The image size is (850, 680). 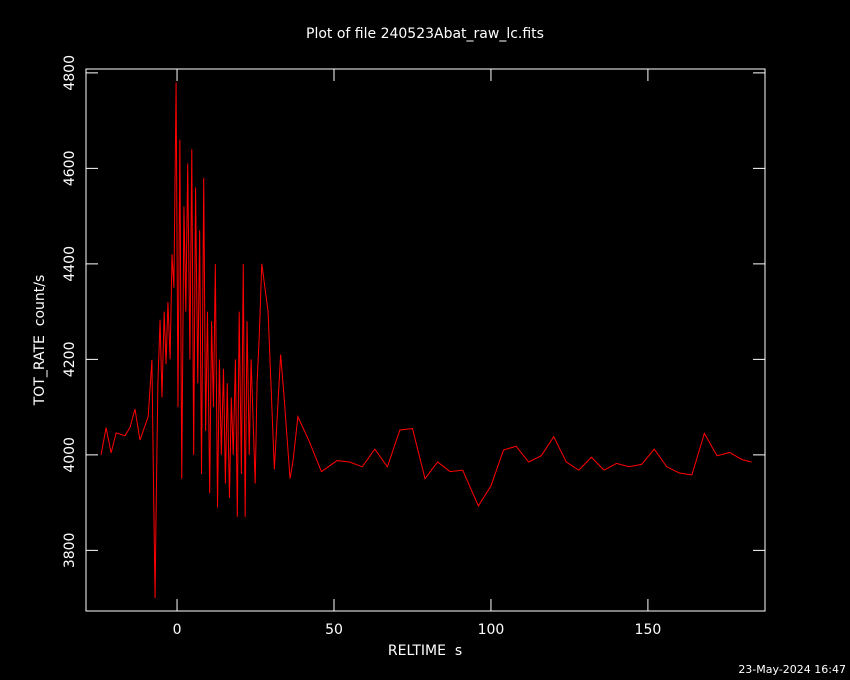 What do you see at coordinates (70, 455) in the screenshot?
I see `y-tick-label: 4000` at bounding box center [70, 455].